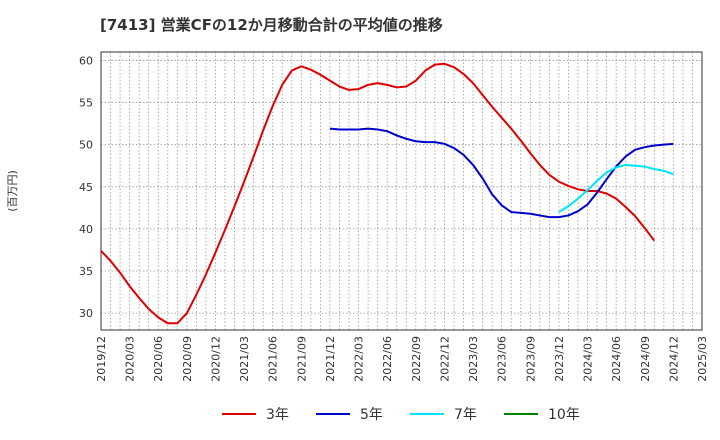  Describe the element at coordinates (645, 359) in the screenshot. I see `x-tick-label: 2024/09` at that location.